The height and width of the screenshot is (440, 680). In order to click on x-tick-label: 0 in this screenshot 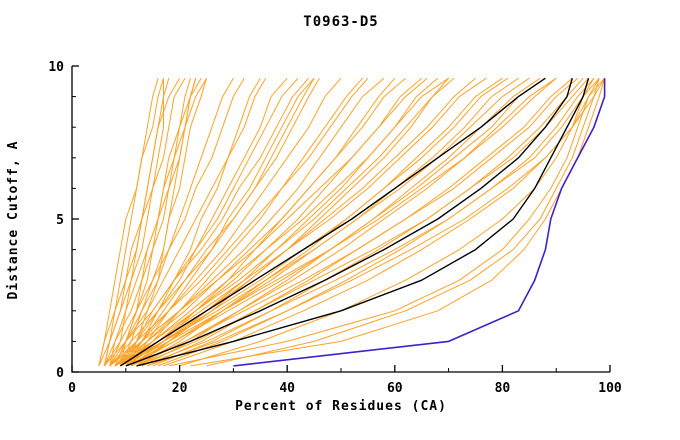, I will do `click(72, 388)`.